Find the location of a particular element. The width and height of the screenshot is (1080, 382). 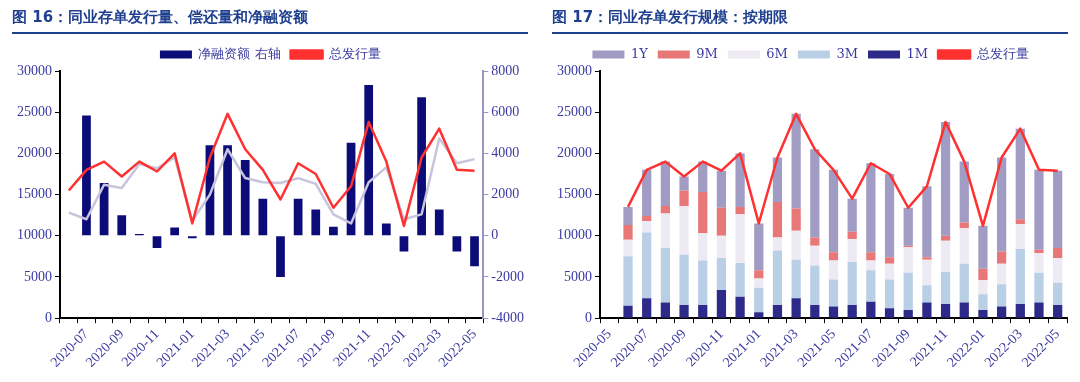

legend-label: 净融资额 右轴 is located at coordinates (239, 53).